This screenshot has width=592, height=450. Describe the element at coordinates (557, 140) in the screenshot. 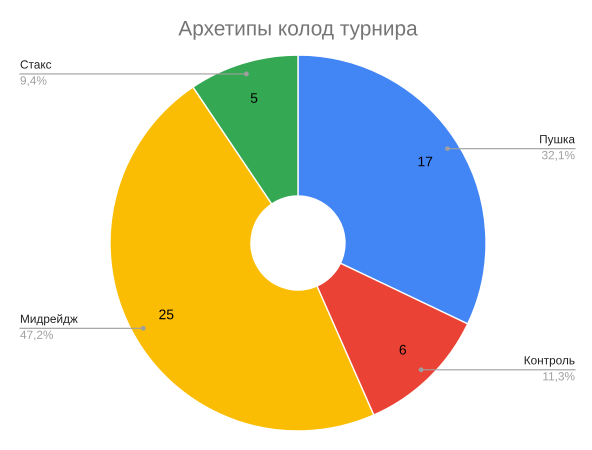

I see `slice-label: Пушка` at that location.